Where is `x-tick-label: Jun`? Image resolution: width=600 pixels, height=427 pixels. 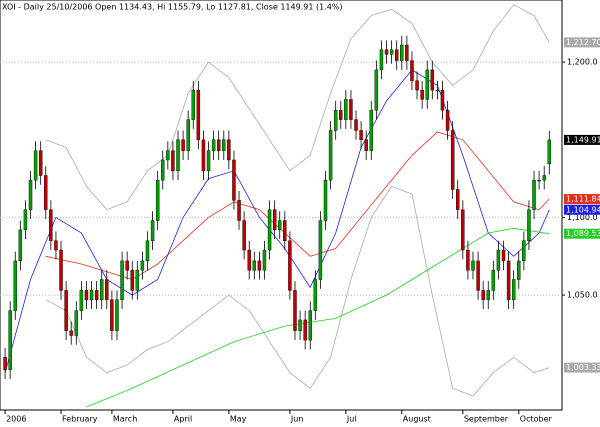
x-tick-label: Jun is located at coordinates (297, 419).